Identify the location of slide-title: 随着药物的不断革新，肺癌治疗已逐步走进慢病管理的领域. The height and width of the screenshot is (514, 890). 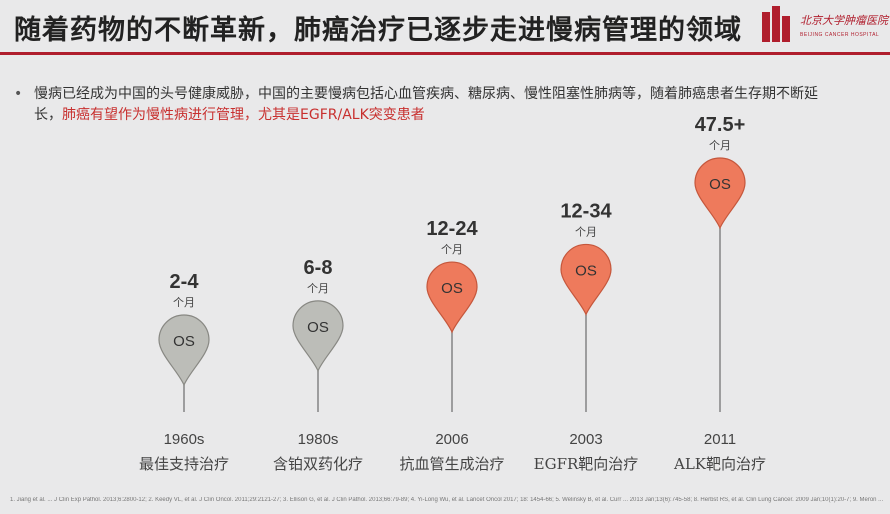
(378, 30).